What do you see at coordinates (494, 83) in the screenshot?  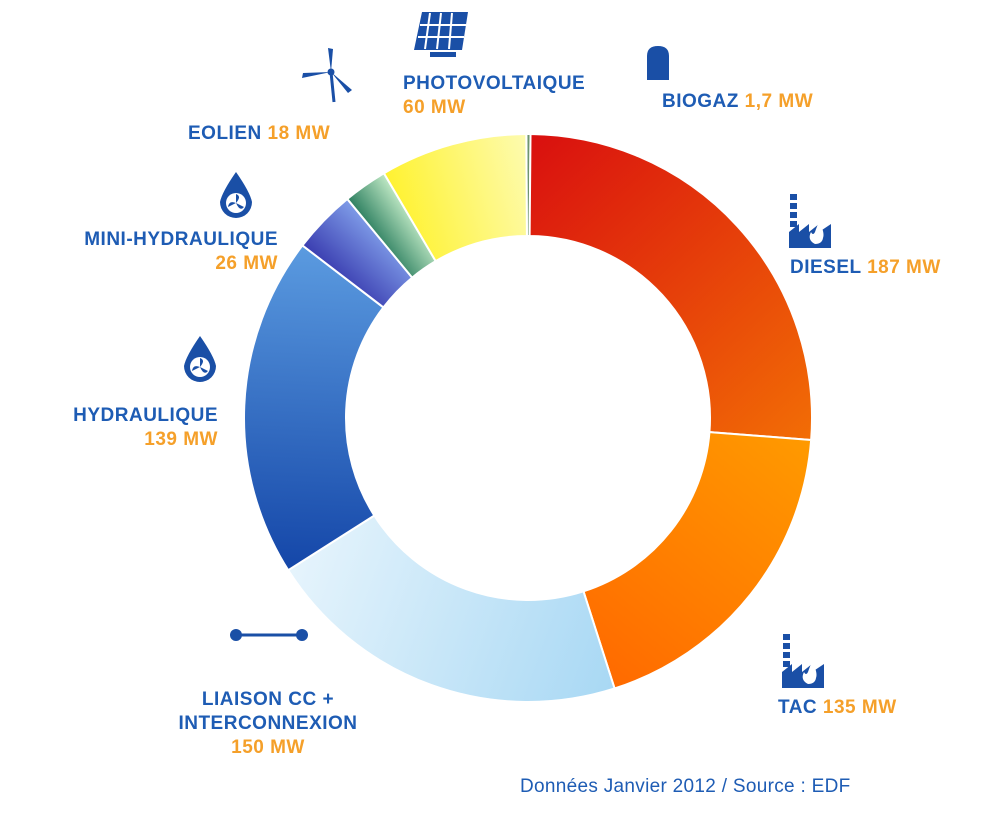 I see `label-name: PHOTOVOLTAIQUE` at bounding box center [494, 83].